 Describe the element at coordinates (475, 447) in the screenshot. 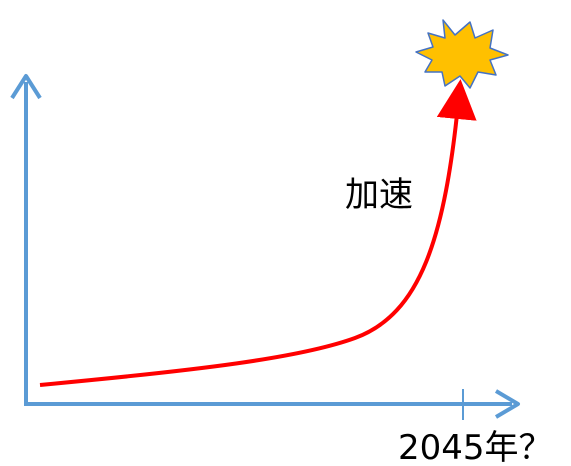

I see `x-tick-label: 2045年？` at that location.